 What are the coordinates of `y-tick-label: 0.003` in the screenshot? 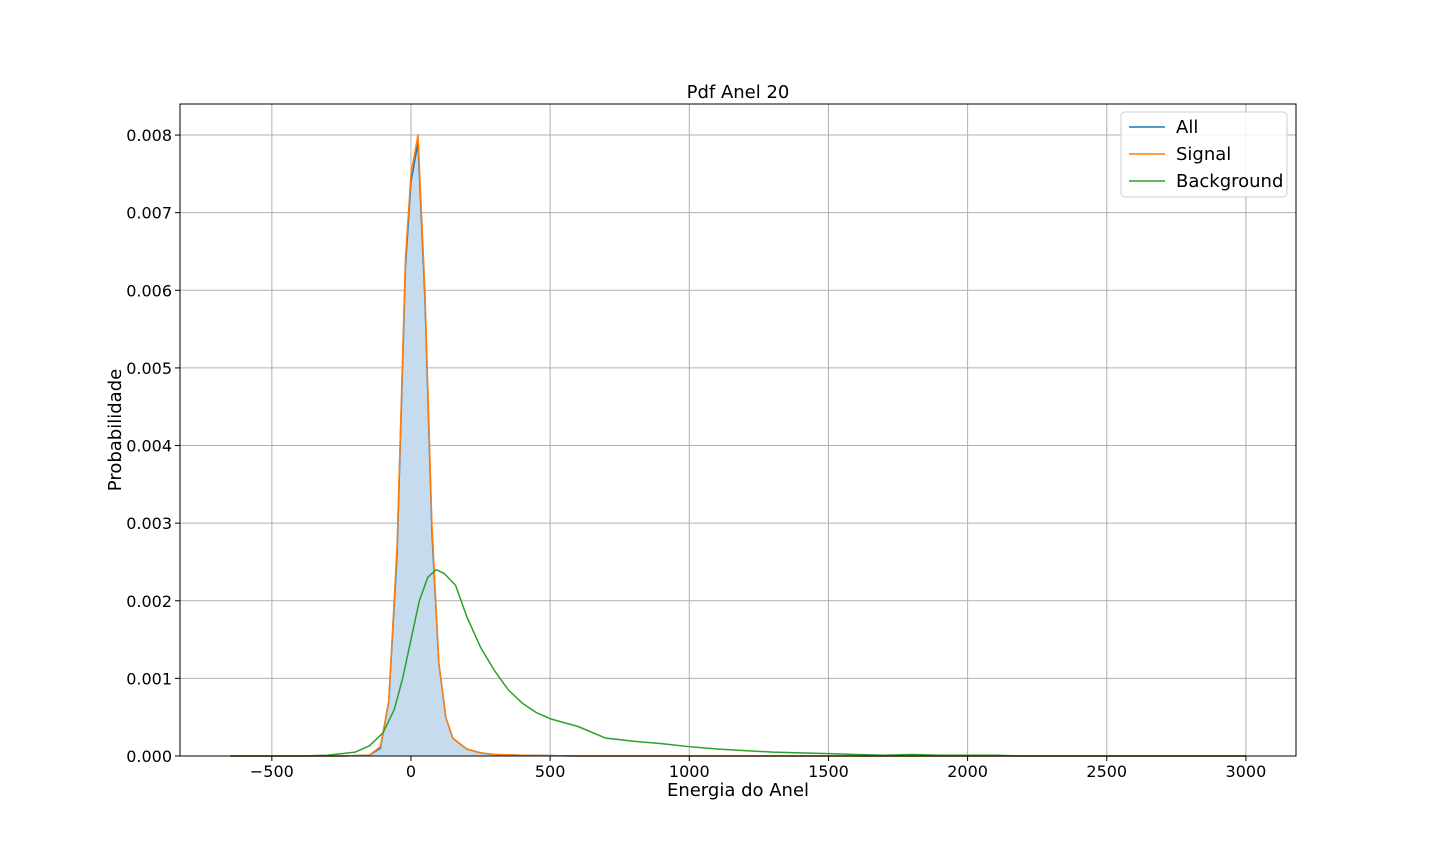 It's located at (149, 523).